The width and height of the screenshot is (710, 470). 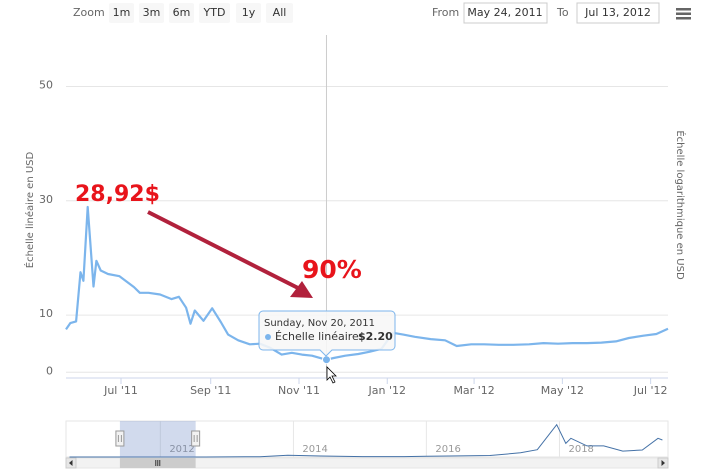 What do you see at coordinates (447, 449) in the screenshot?
I see `navigator-year: 2016` at bounding box center [447, 449].